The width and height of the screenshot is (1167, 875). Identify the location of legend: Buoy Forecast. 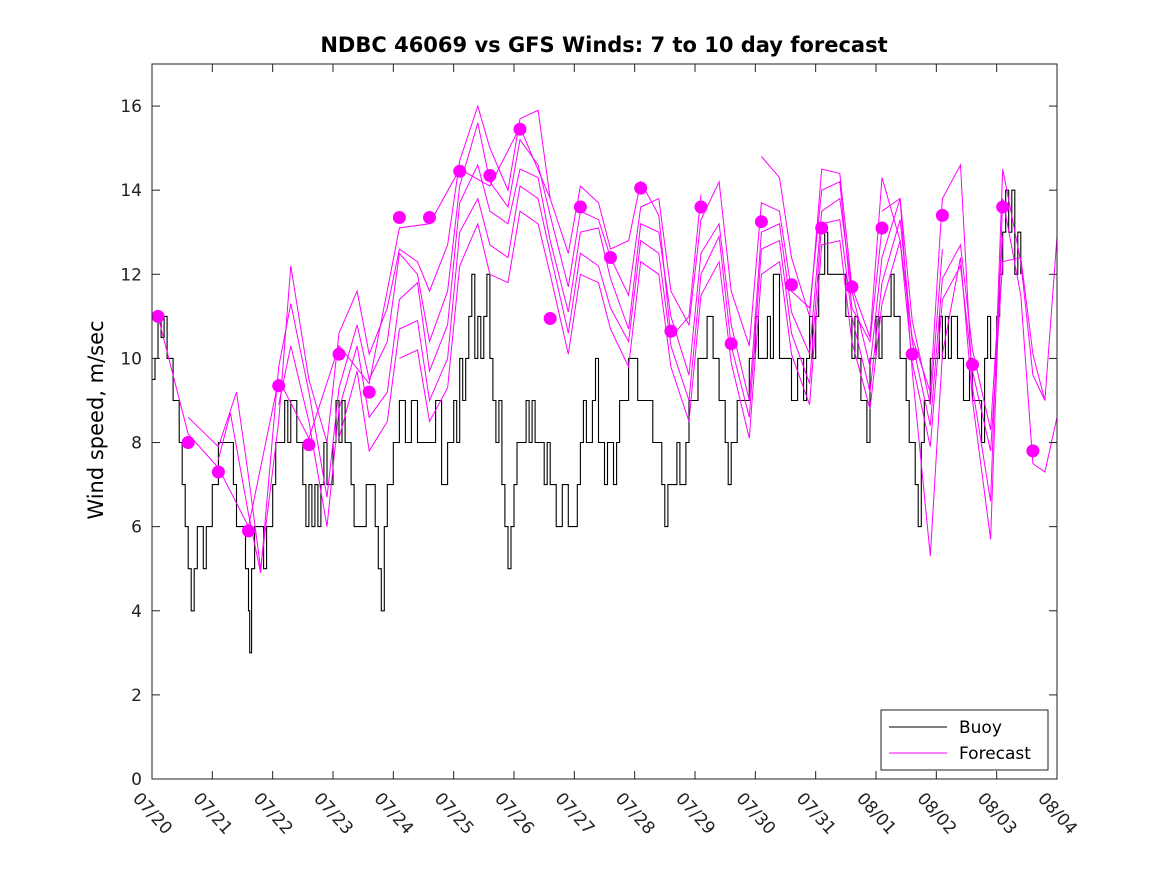
(964, 740).